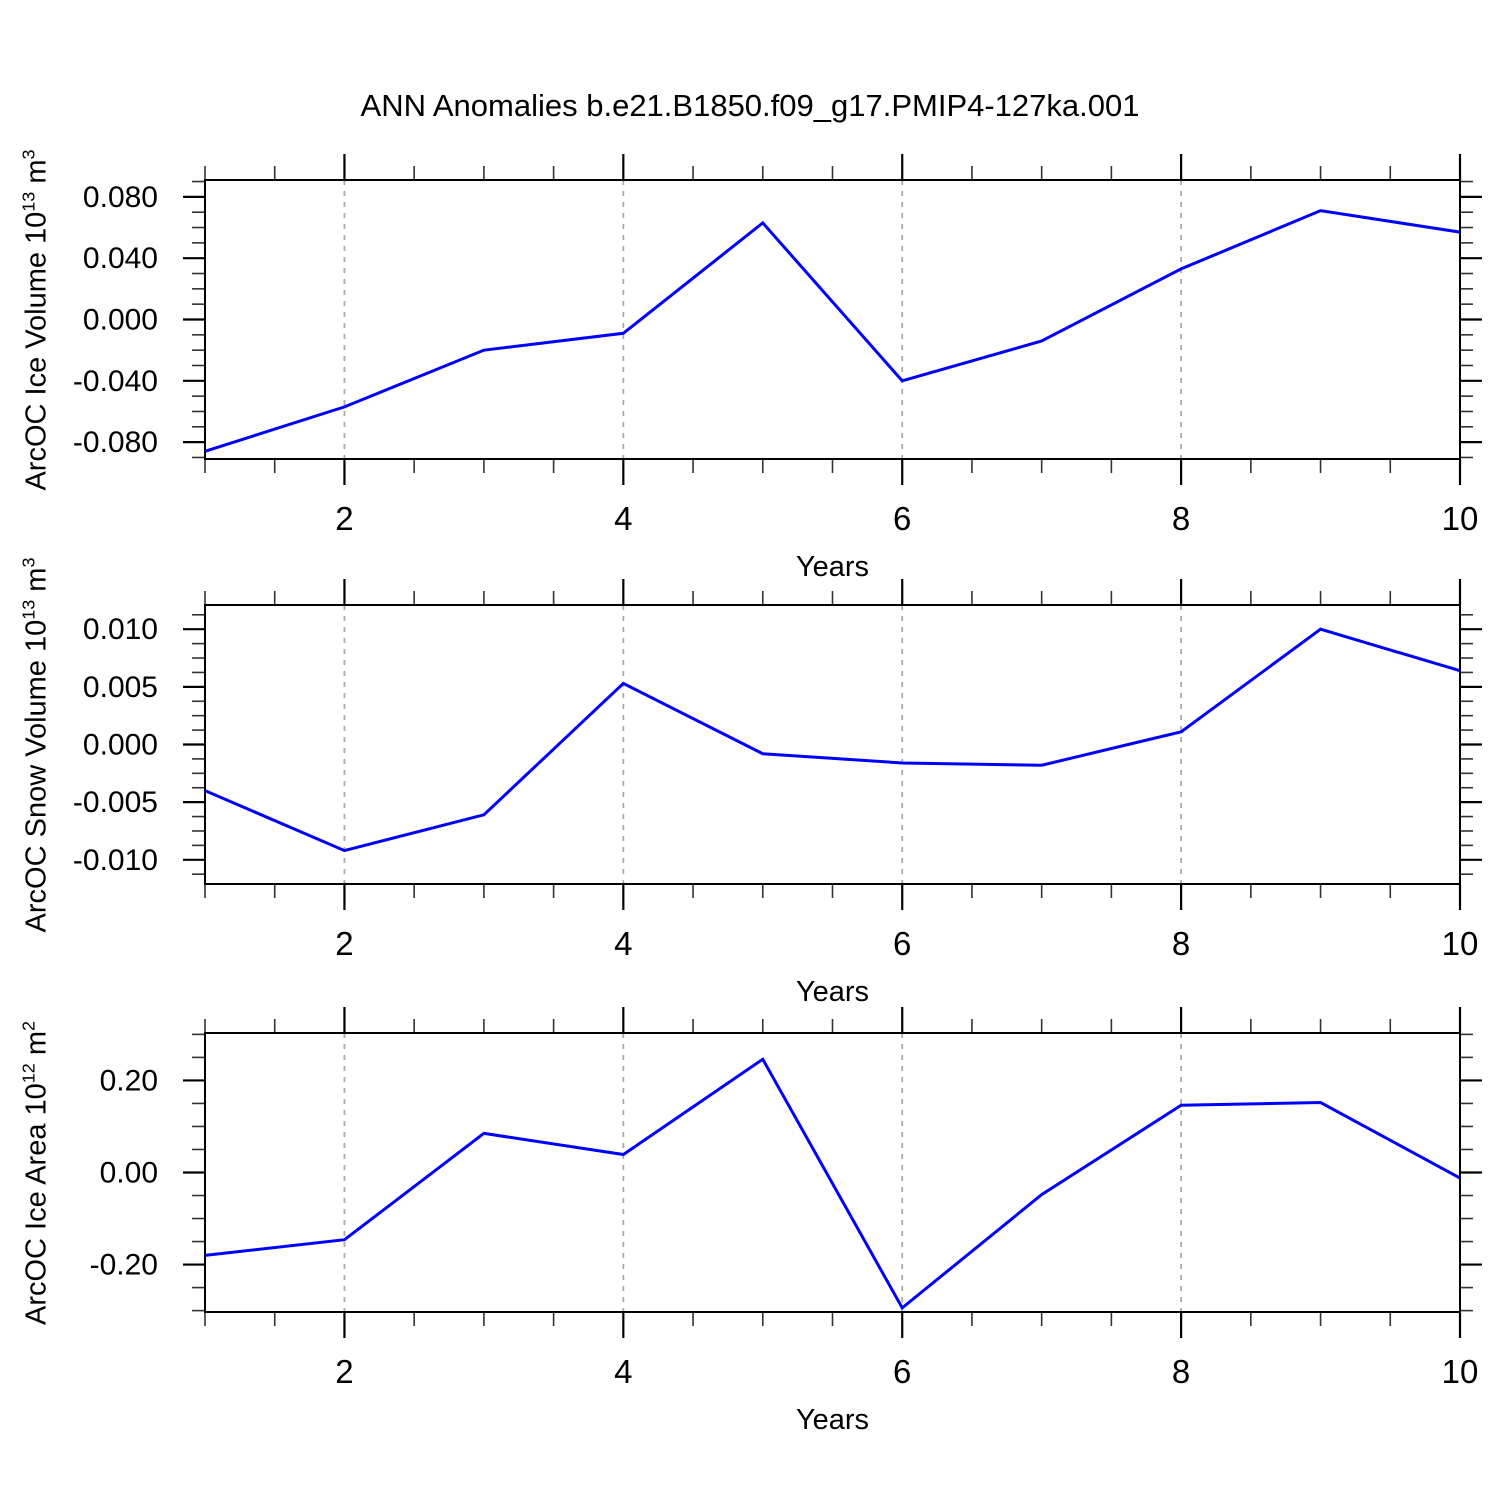 Image resolution: width=1500 pixels, height=1500 pixels. I want to click on series-line-arcoc-ice-area, so click(832, 1184).